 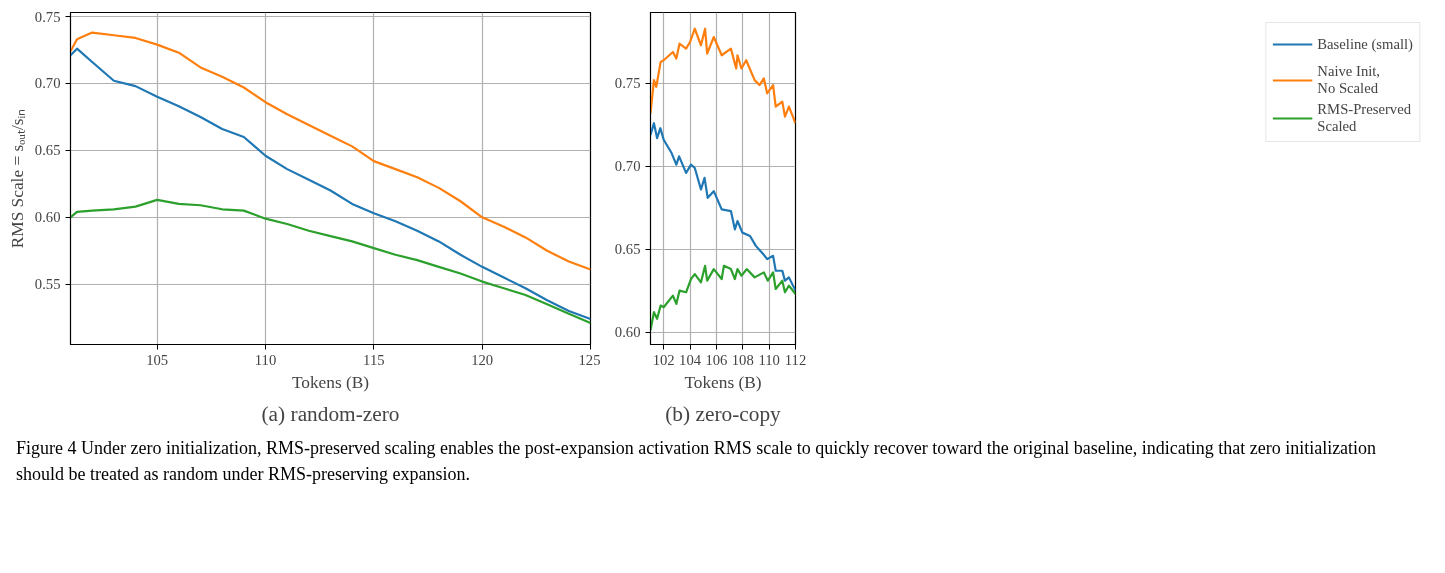 What do you see at coordinates (697, 462) in the screenshot?
I see `caption: Figure 4 Under zero initialization, RMS-preserved scaling enables the post-expansion activation RMS scale to quickly recover toward the original baseline, indicating that zero initialization should be treated as random under RMS-preserving expansion.` at bounding box center [697, 462].